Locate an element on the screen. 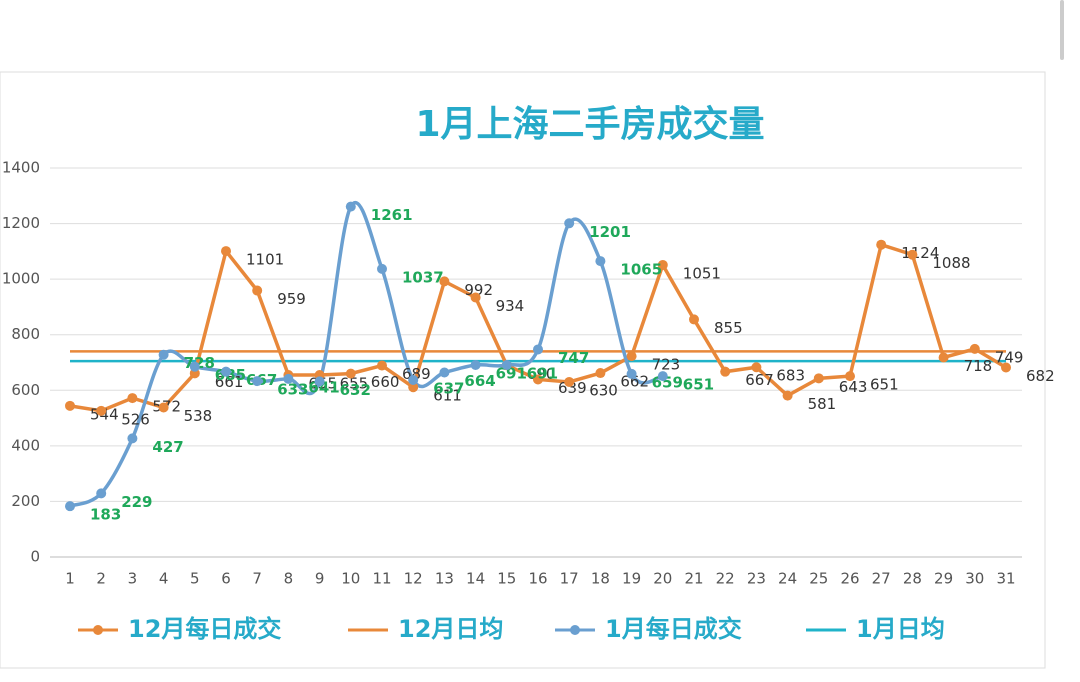 This screenshot has height=682, width=1080. data-label: 611 is located at coordinates (447, 396).